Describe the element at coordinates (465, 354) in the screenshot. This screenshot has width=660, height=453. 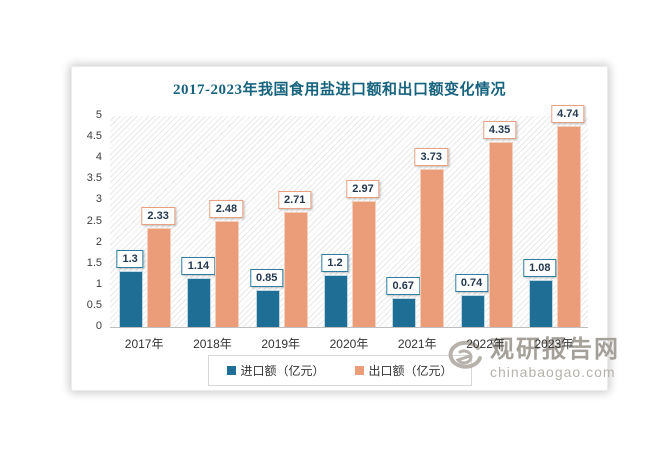
I see `watermark-logo-icon` at that location.